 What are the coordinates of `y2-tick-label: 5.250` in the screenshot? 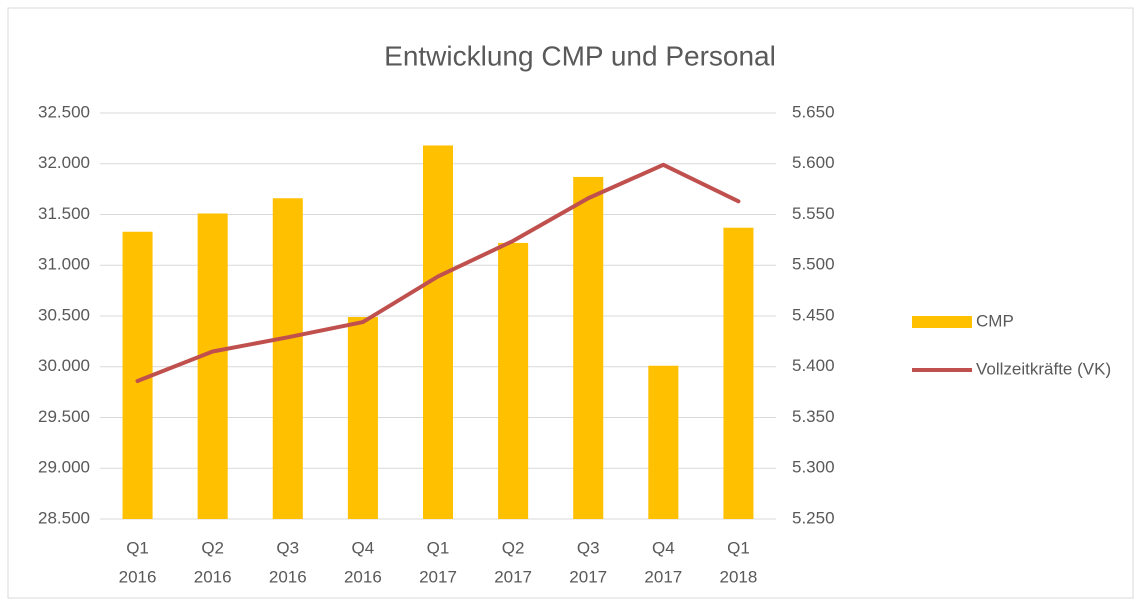 It's located at (813, 517).